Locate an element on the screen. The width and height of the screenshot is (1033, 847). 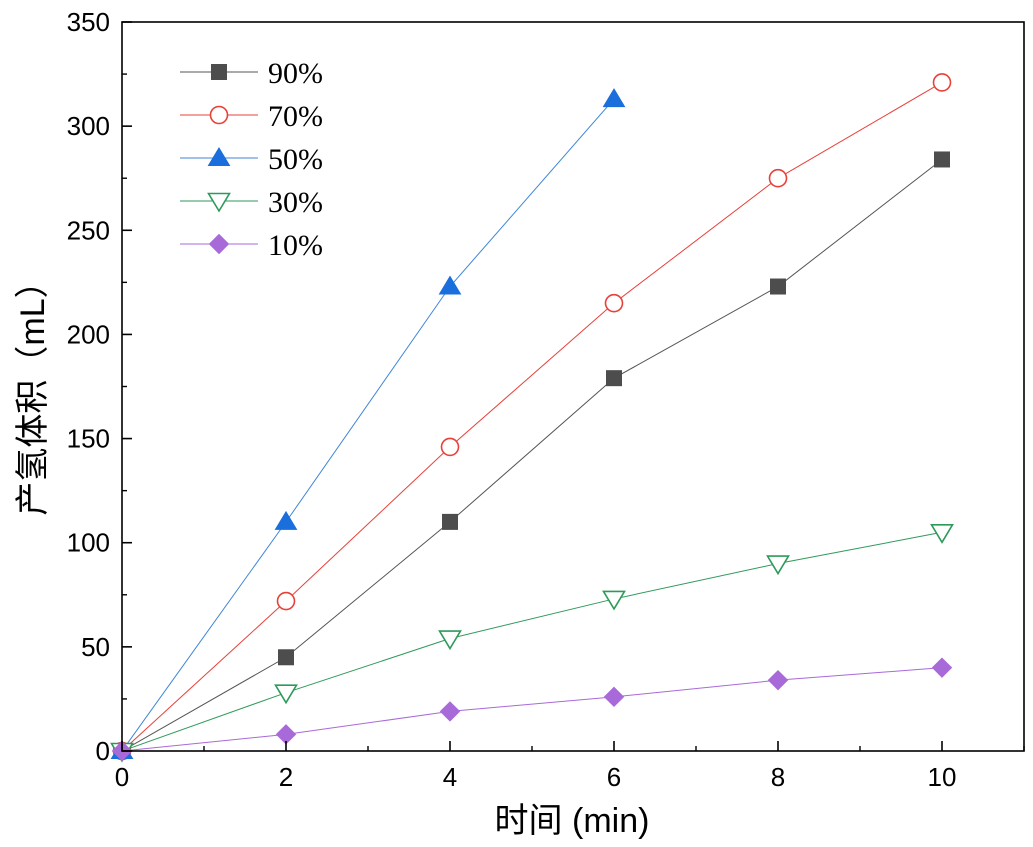
y-tick-label: 150 is located at coordinates (88, 439).